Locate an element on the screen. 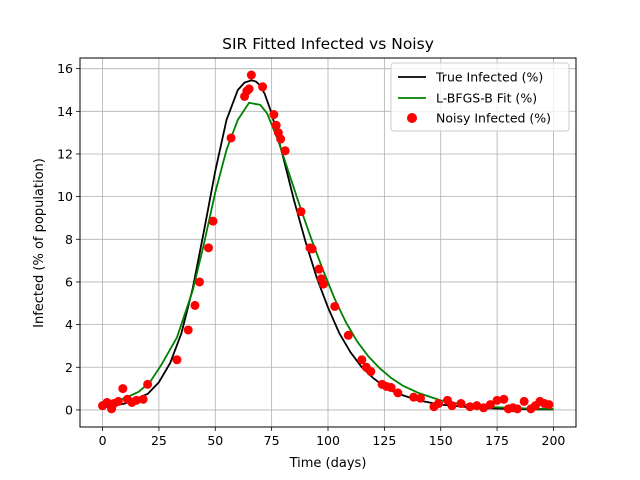 The height and width of the screenshot is (480, 640). chart-title: SIR Fitted Infected vs Noisy is located at coordinates (328, 44).